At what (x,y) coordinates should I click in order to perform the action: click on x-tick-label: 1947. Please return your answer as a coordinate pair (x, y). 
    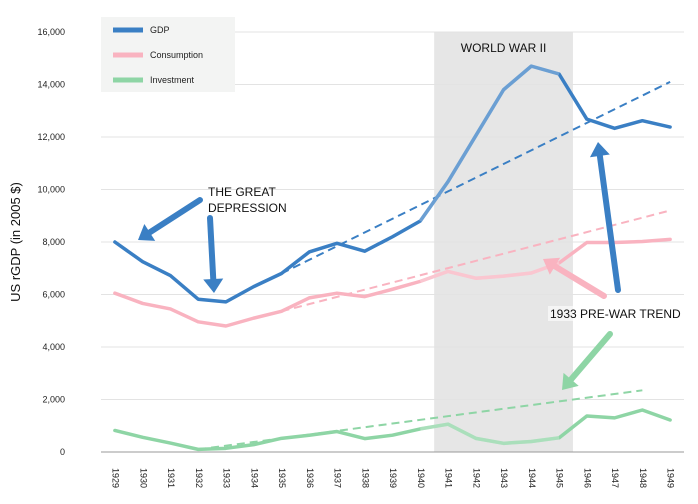
    Looking at the image, I should click on (615, 478).